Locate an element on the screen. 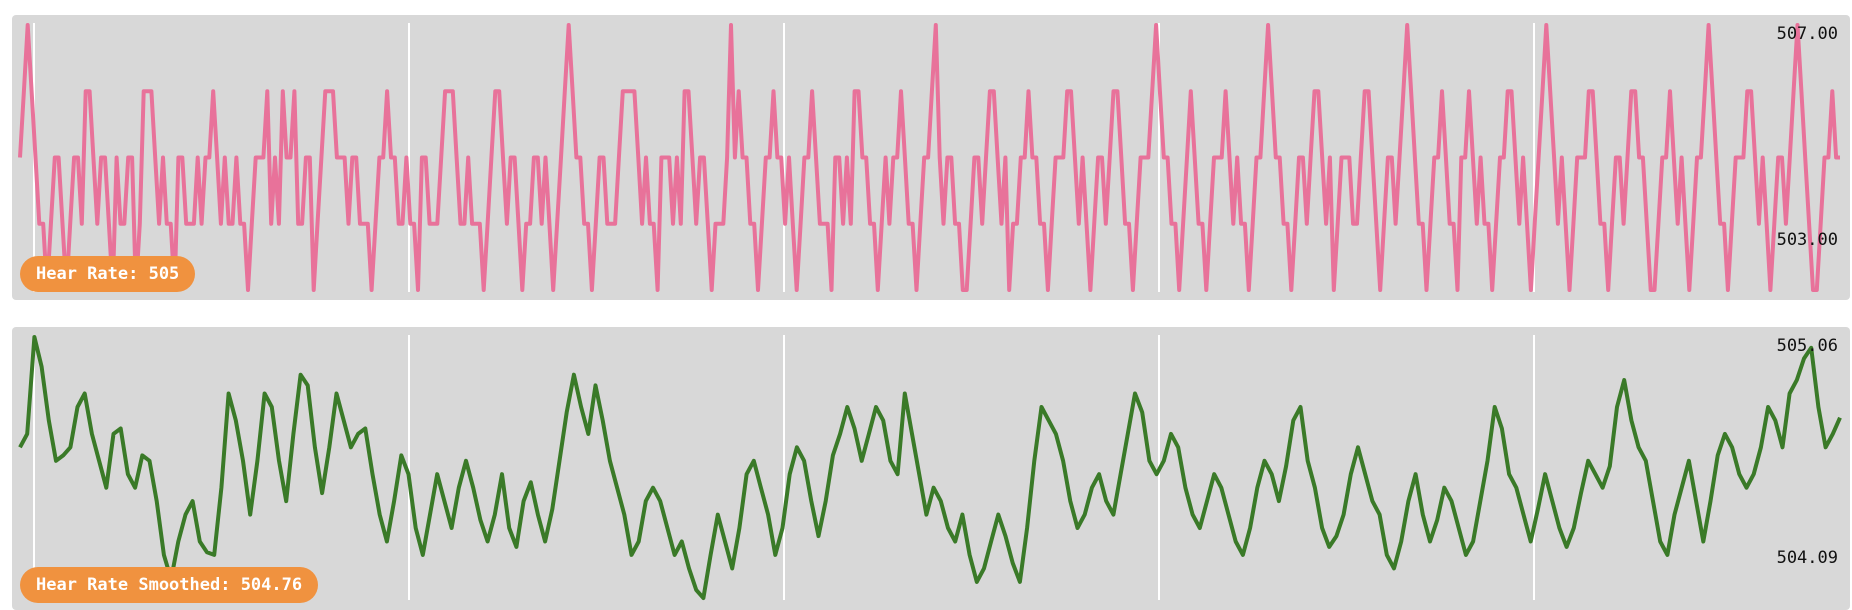  heart-rate-value-badge: Hear Rate: 505 is located at coordinates (108, 274).